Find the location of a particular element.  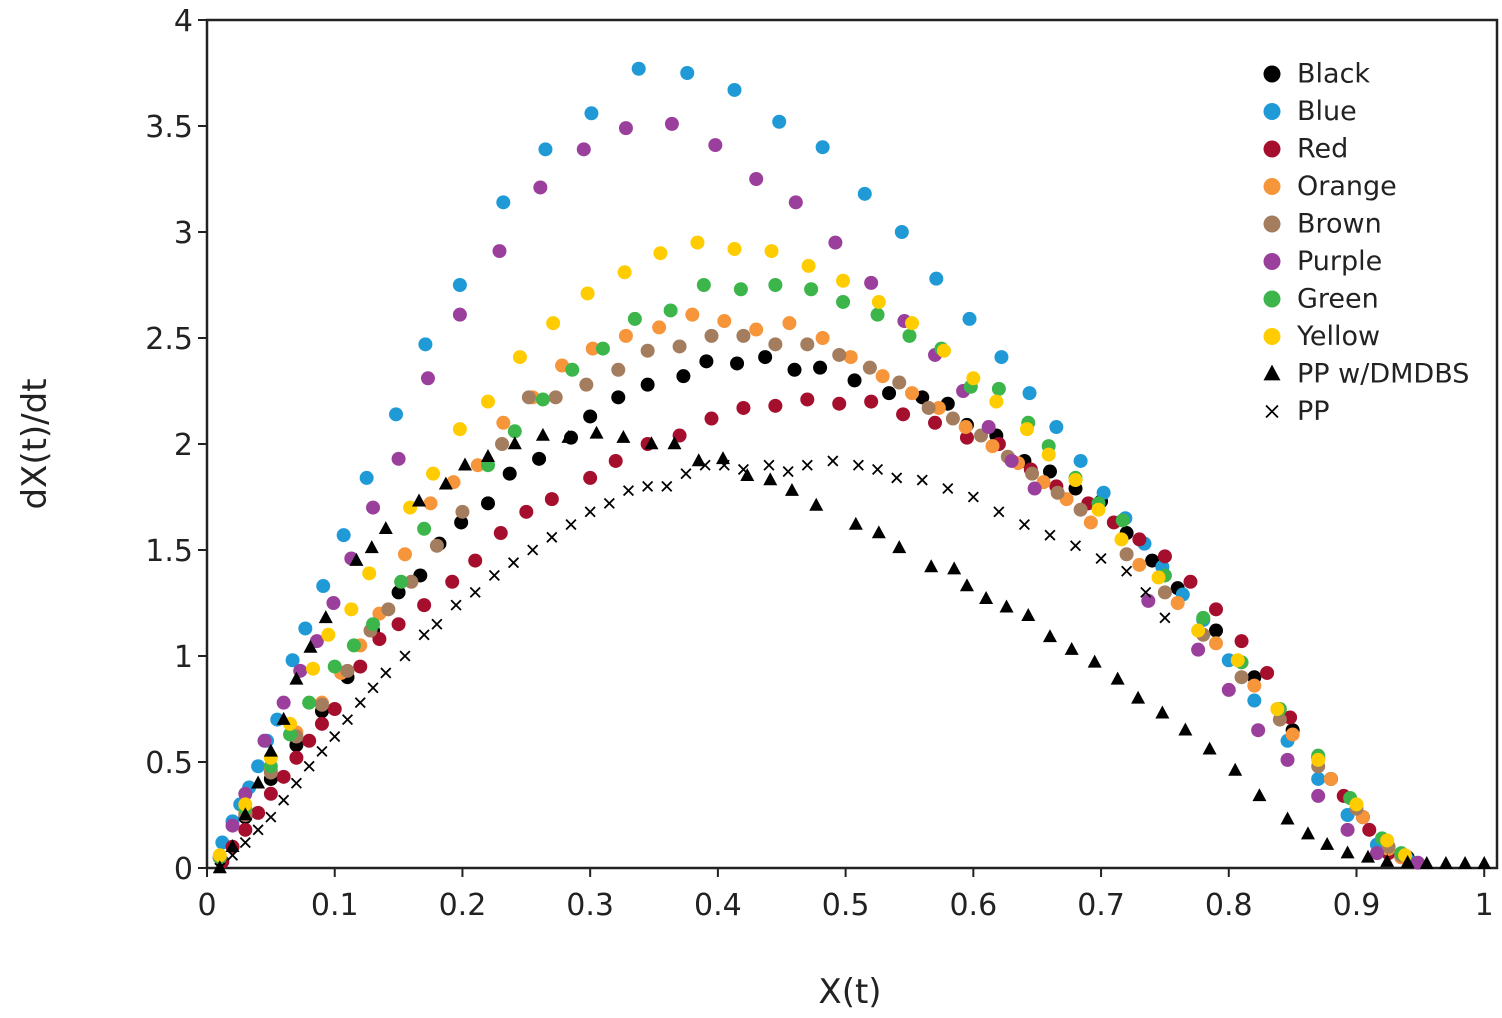

legend-label: Purple is located at coordinates (1339, 261).